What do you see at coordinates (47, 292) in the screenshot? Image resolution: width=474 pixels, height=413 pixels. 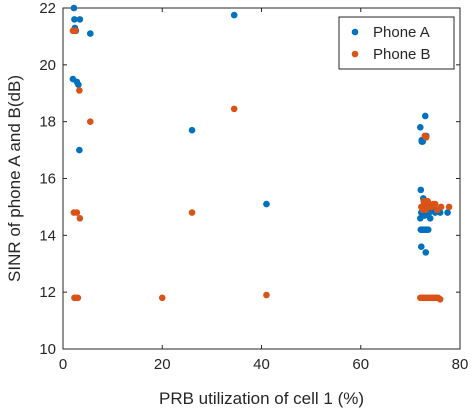 I see `y-tick-label: 12` at bounding box center [47, 292].